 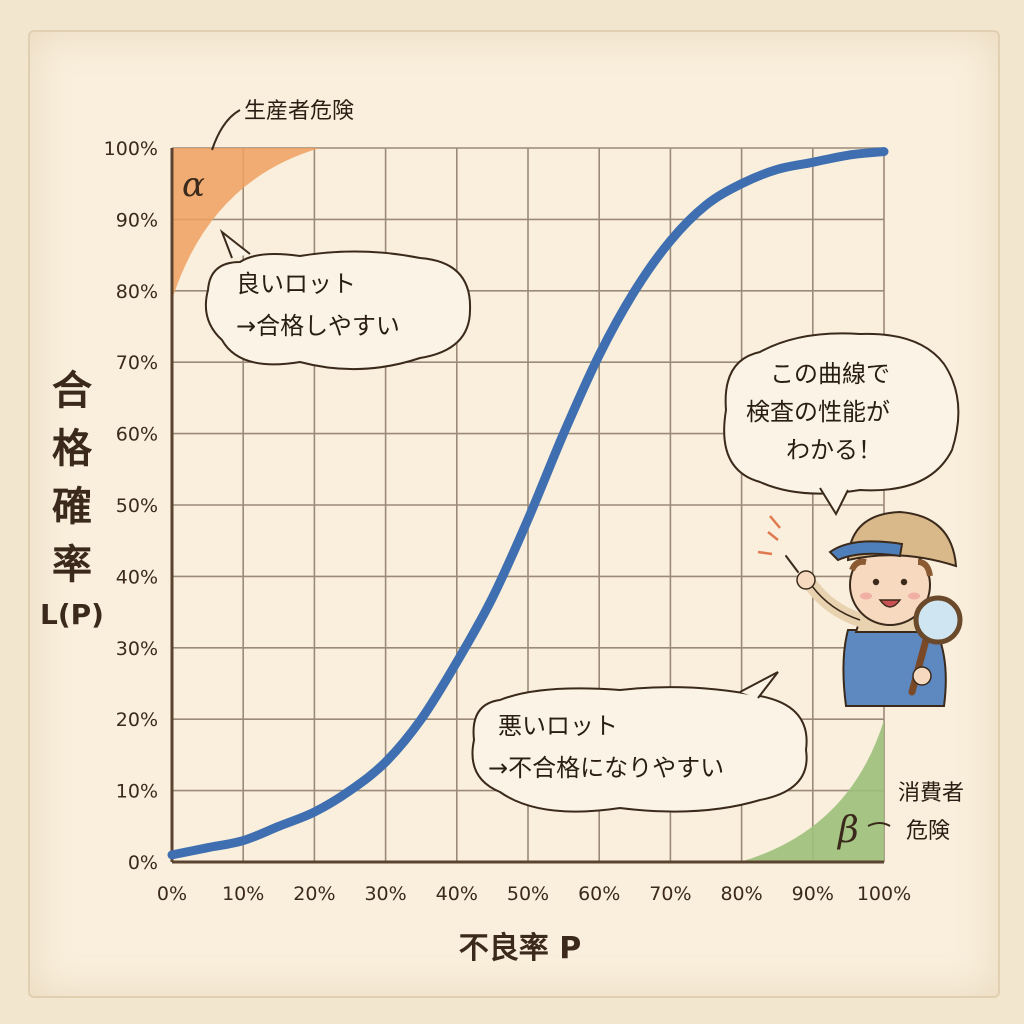 I want to click on beta-region, so click(x=812, y=791).